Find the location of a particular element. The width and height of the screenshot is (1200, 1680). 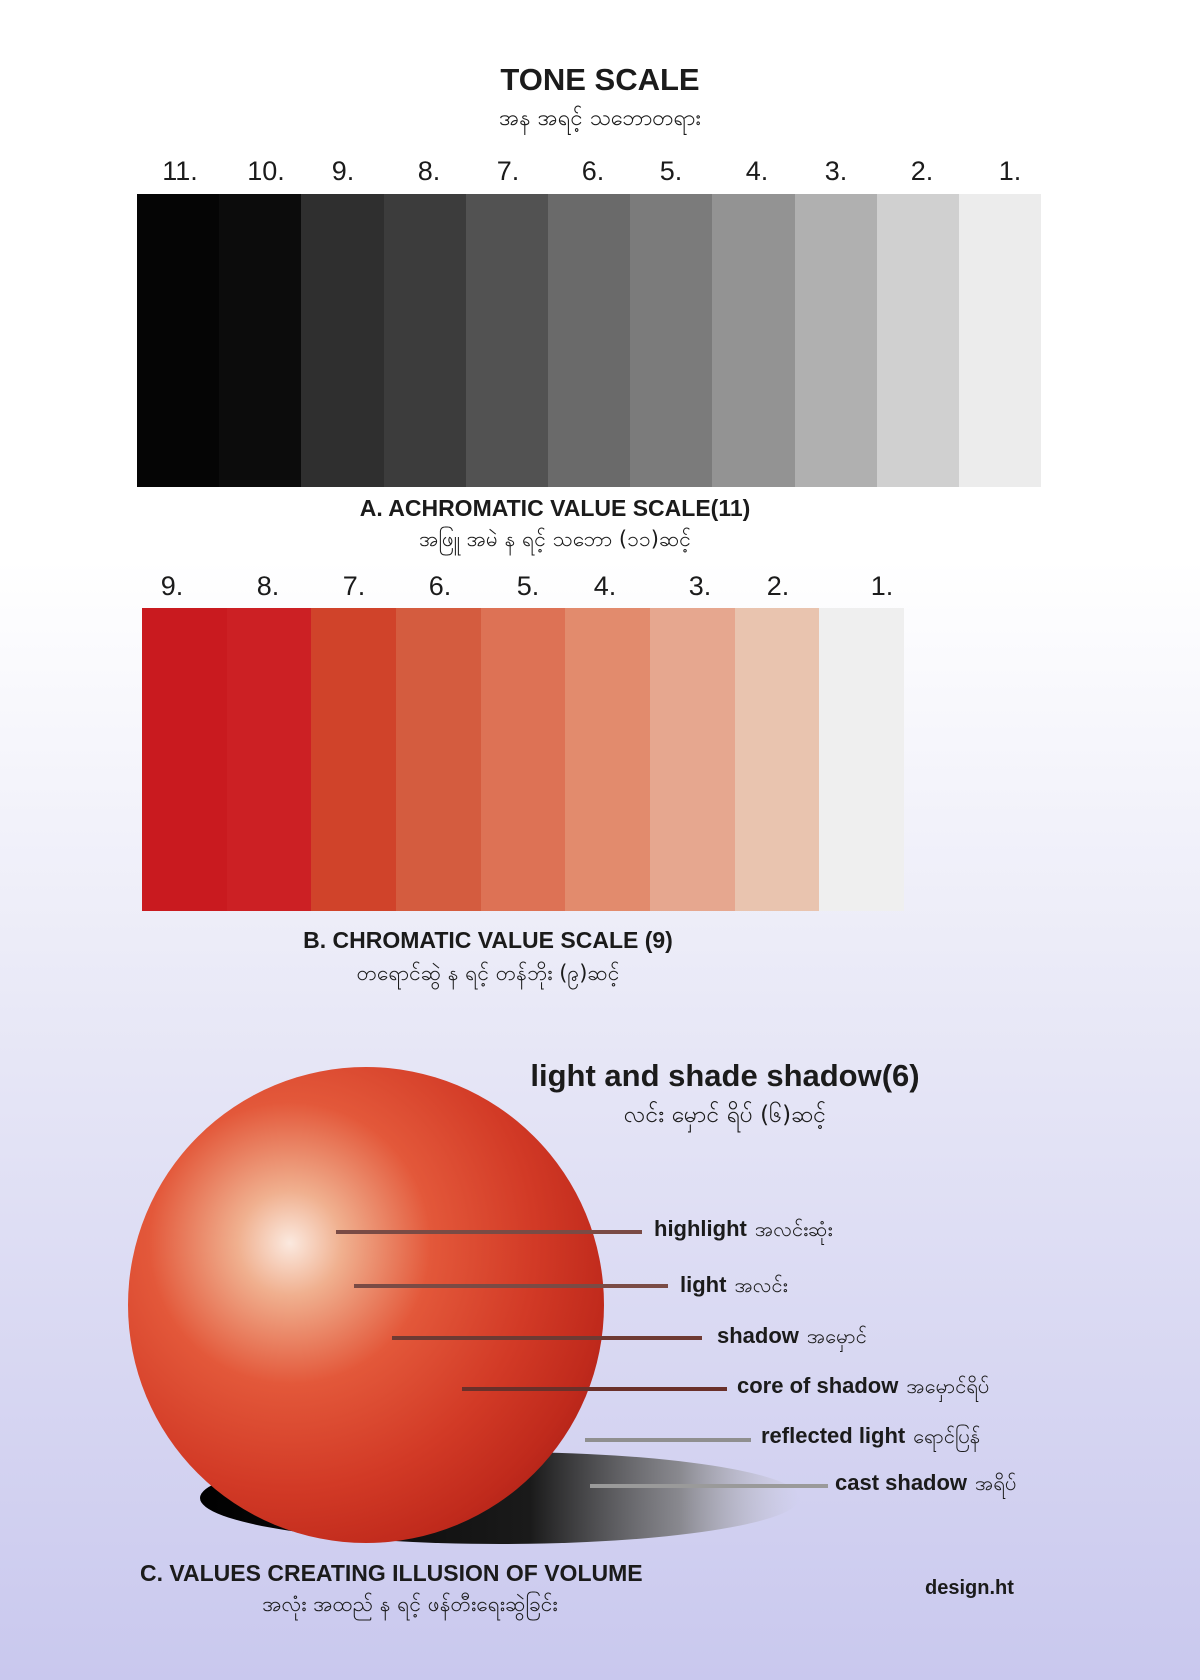

achromatic-number: 5. is located at coordinates (671, 171).